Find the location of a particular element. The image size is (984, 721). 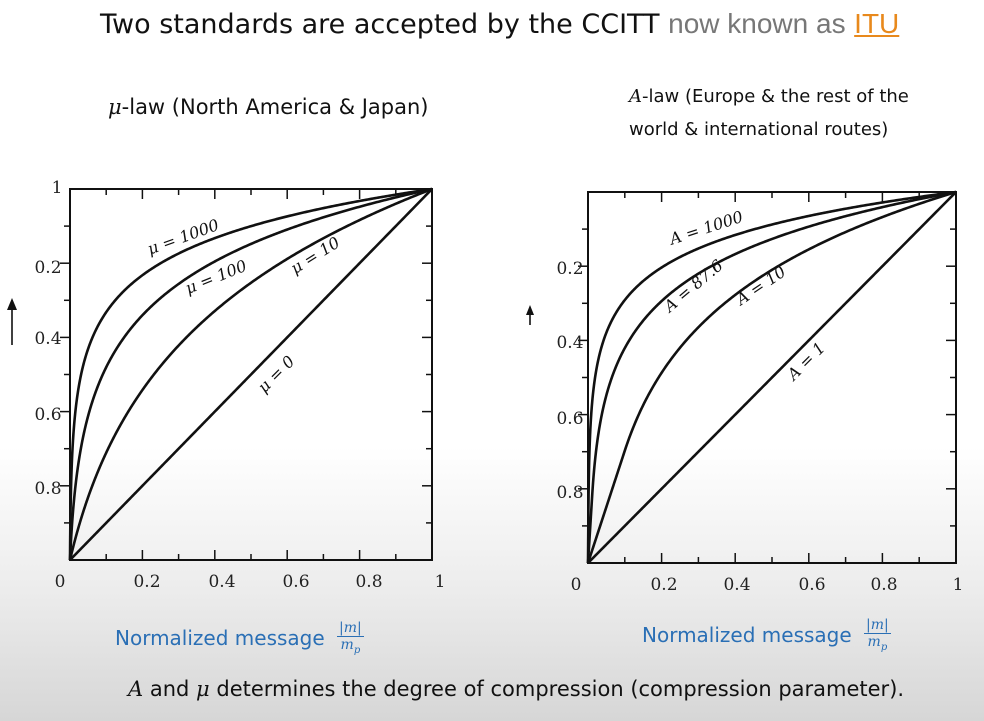

x-caption-right: Normalized message |m| mp is located at coordinates (766, 636).